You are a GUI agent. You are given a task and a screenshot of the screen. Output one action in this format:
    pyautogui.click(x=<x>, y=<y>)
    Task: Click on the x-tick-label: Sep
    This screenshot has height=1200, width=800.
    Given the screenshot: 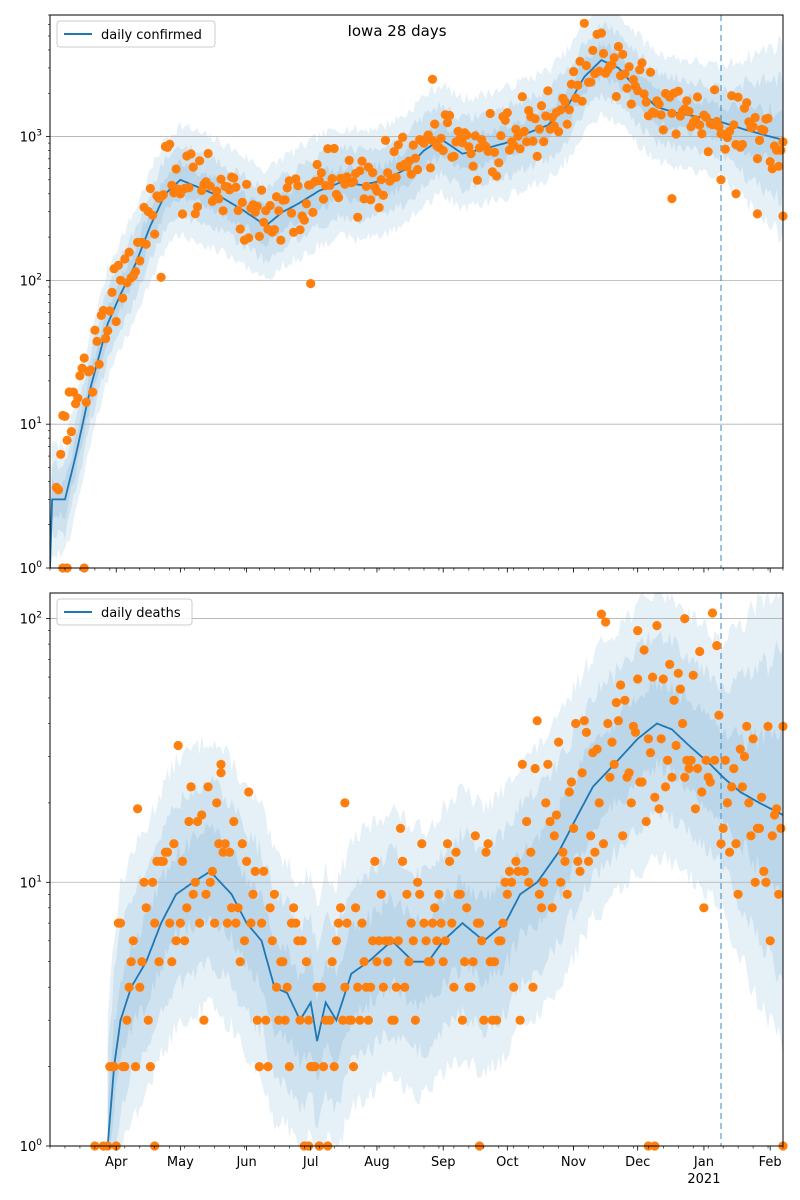 What is the action you would take?
    pyautogui.click(x=443, y=1162)
    